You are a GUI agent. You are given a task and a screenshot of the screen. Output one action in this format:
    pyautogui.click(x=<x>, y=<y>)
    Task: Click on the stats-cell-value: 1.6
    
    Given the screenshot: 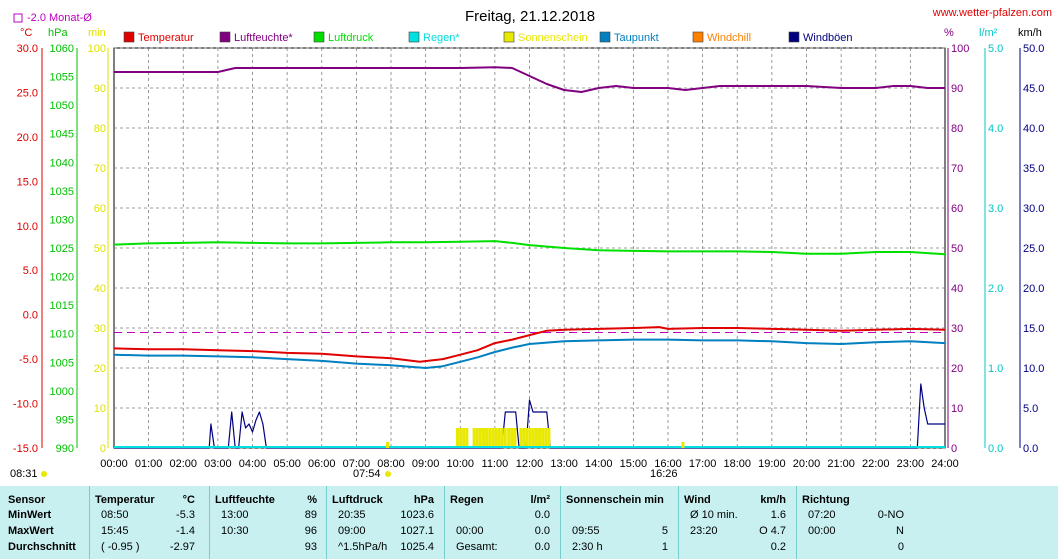 What is the action you would take?
    pyautogui.click(x=778, y=515)
    